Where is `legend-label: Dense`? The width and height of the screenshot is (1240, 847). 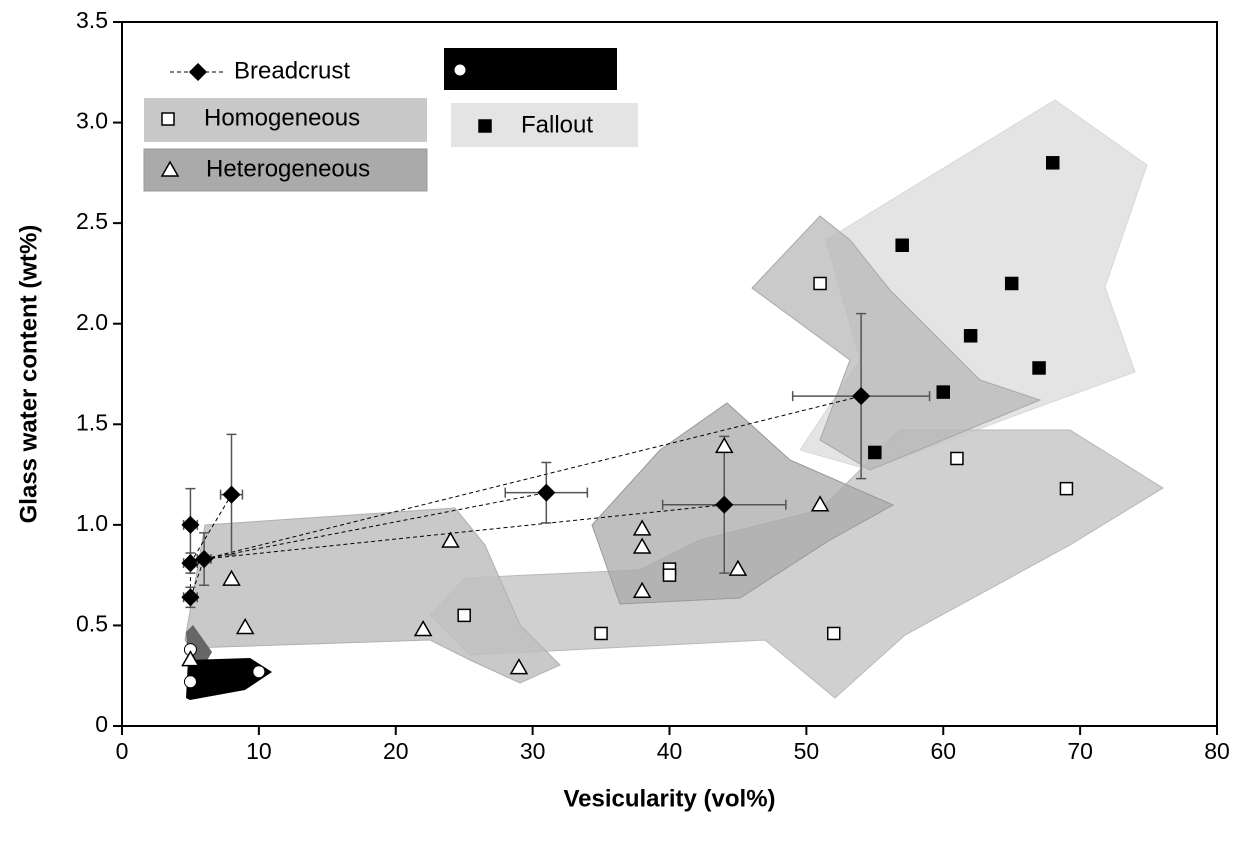 legend-label: Dense is located at coordinates (530, 68).